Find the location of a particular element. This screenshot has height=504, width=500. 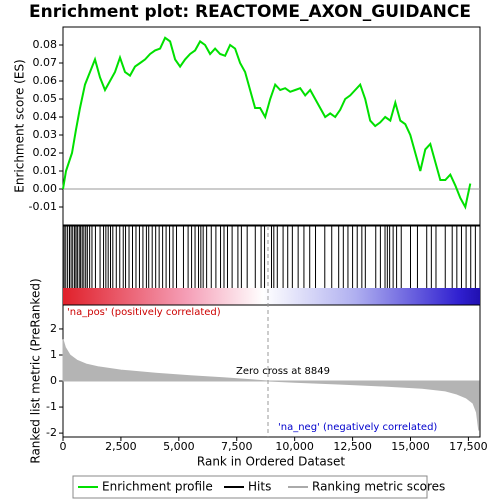

pos-label: 'na_pos' (positively correlated) is located at coordinates (144, 312).